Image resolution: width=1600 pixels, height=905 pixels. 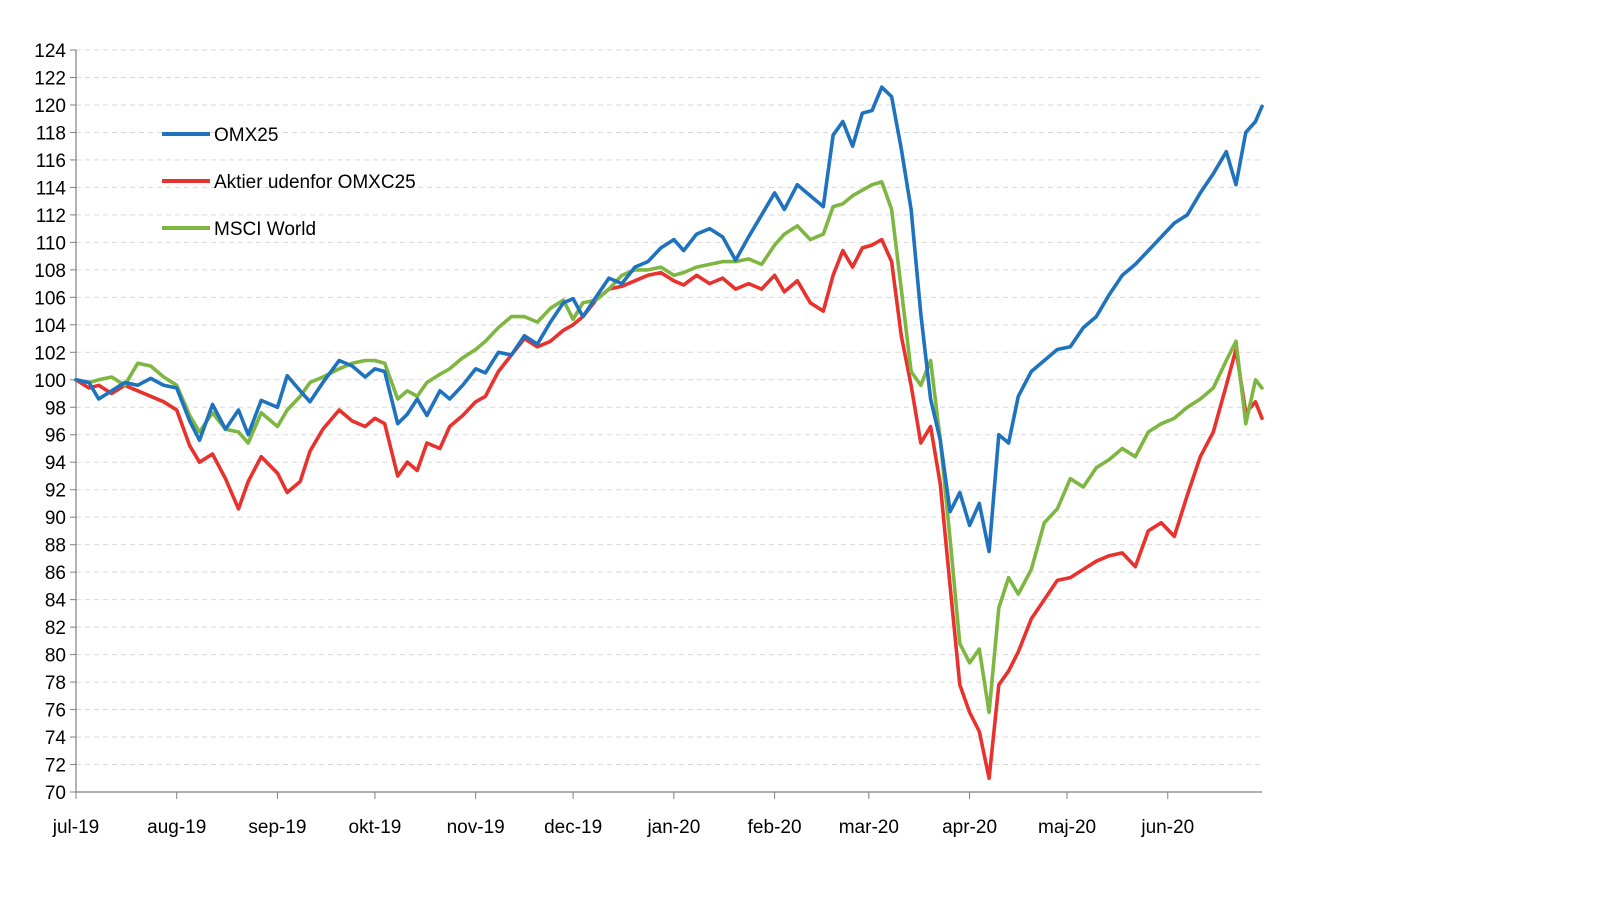 What do you see at coordinates (476, 827) in the screenshot?
I see `x-tick-label: nov-19` at bounding box center [476, 827].